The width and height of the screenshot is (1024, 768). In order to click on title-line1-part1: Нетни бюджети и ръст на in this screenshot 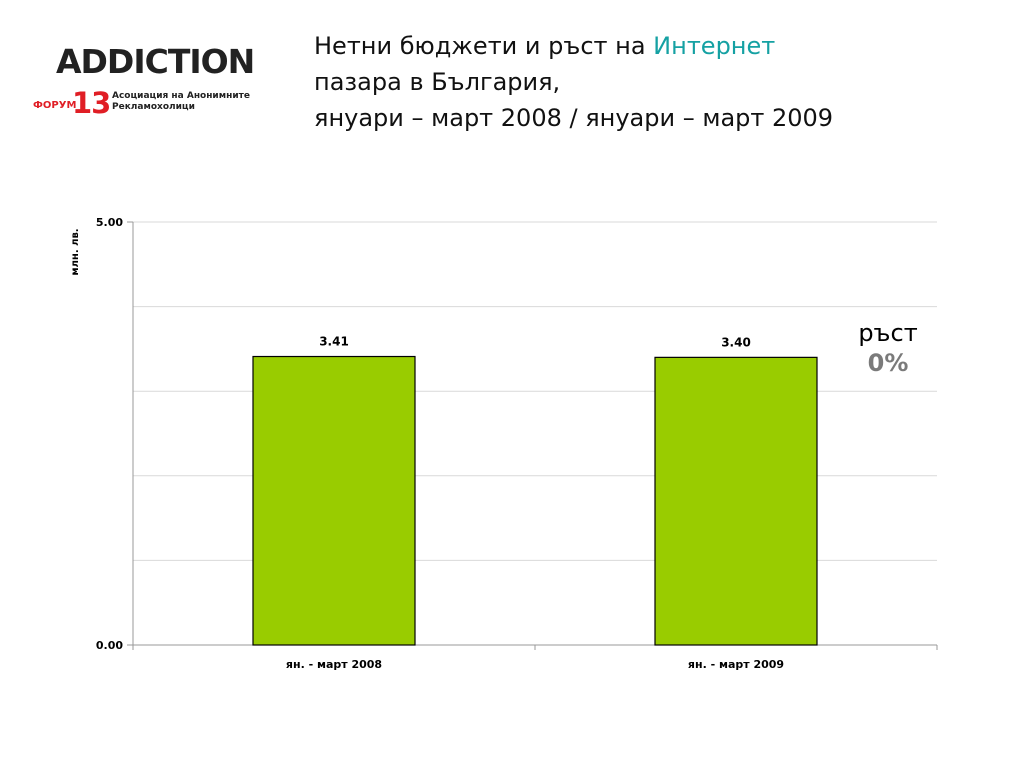, I will do `click(480, 46)`.